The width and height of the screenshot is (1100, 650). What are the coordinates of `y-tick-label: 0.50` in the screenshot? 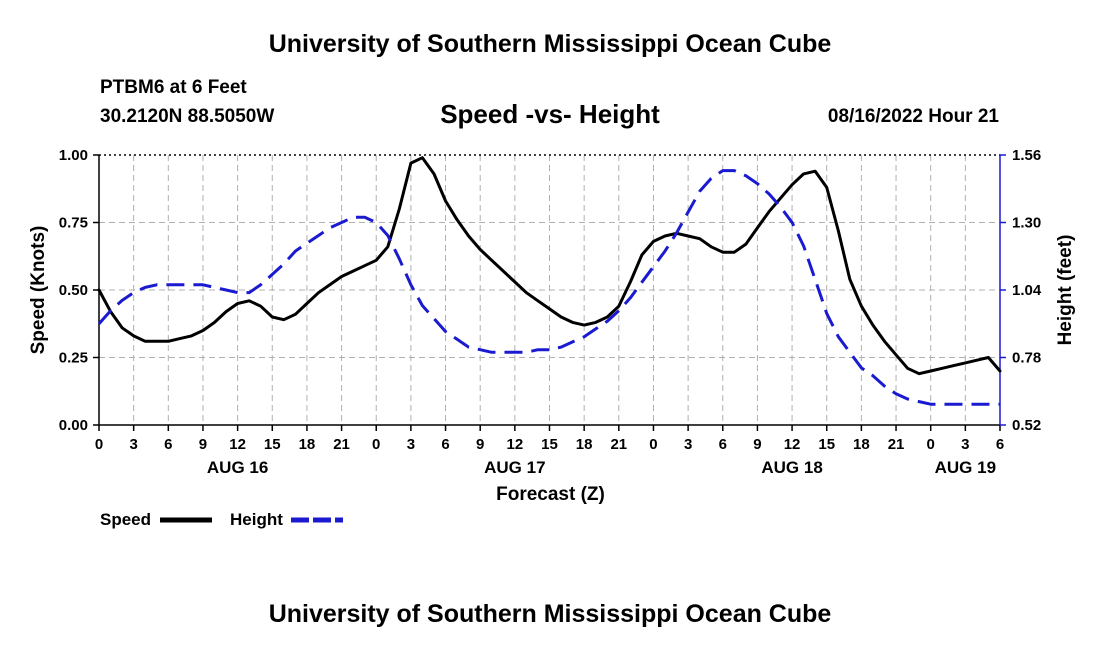 It's located at (73, 290).